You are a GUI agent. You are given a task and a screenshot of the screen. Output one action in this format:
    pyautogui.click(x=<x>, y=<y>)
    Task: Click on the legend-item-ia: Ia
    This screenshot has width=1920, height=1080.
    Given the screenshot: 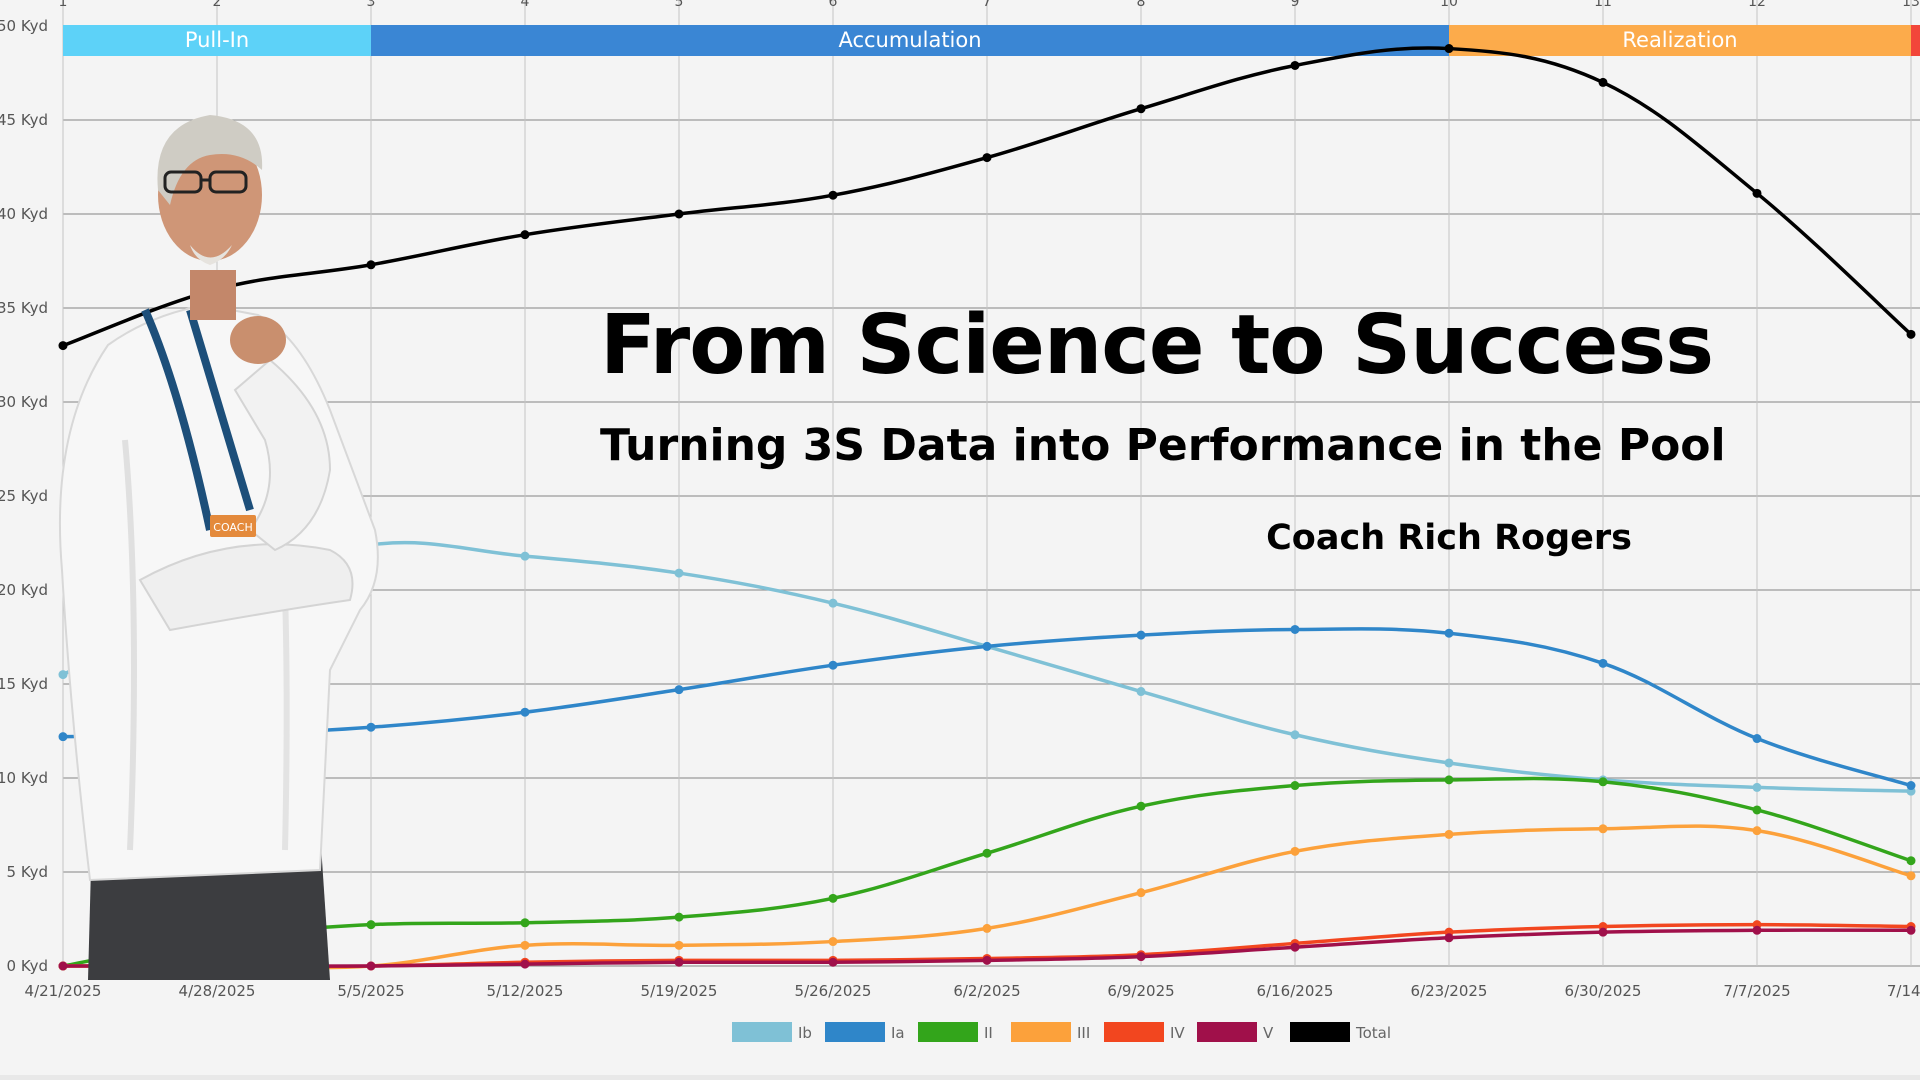 What is the action you would take?
    pyautogui.click(x=865, y=1032)
    